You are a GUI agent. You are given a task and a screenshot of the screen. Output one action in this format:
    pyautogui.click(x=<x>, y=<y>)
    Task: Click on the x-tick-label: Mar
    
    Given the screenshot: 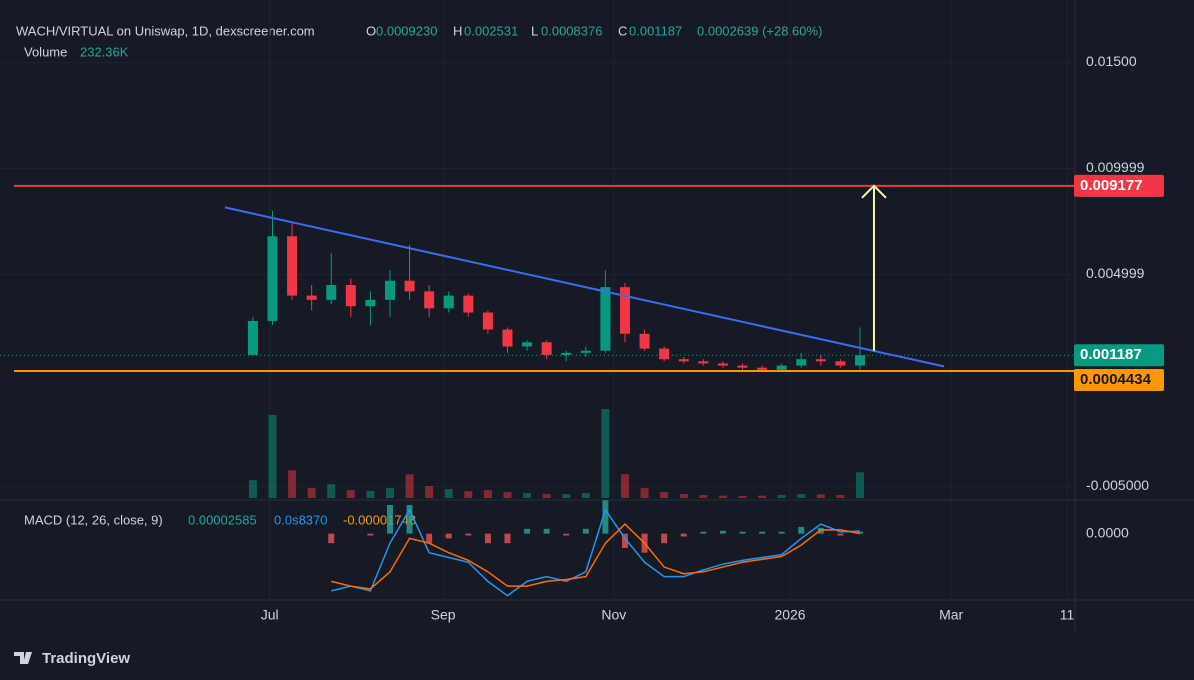 What is the action you would take?
    pyautogui.click(x=951, y=615)
    